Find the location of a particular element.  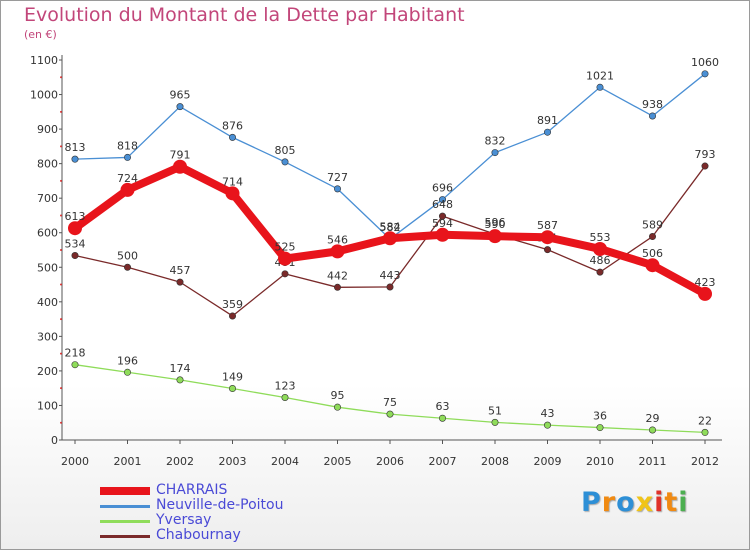

data-label-neuville-de-poitou: 582 is located at coordinates (390, 227).